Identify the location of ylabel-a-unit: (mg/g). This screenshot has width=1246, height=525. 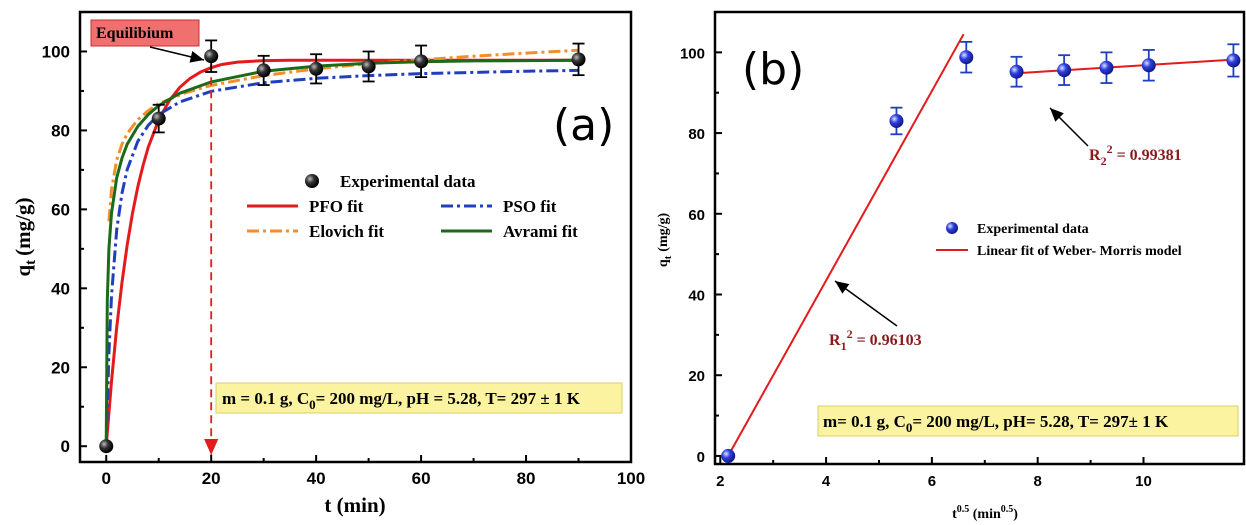
(23, 226).